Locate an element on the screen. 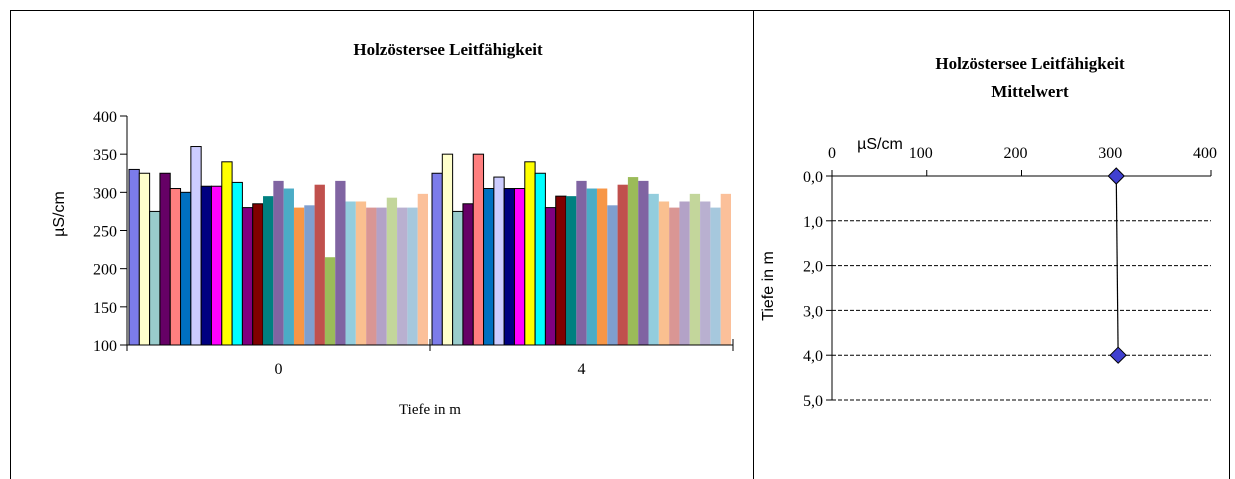 The height and width of the screenshot is (479, 1235). profile-x-tick-label: 100 is located at coordinates (921, 153).